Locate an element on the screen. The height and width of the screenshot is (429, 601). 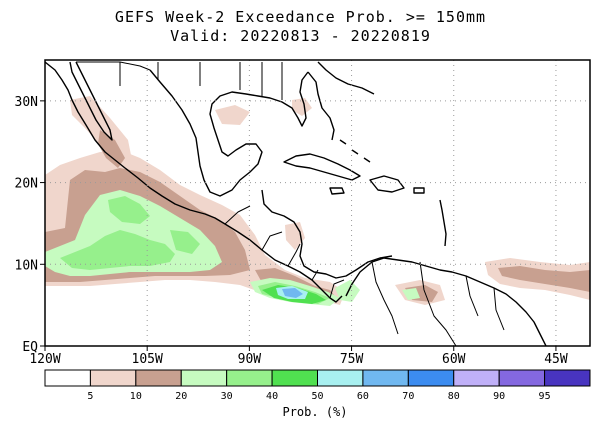
shade-60-70-core is located at coordinates (292, 293).